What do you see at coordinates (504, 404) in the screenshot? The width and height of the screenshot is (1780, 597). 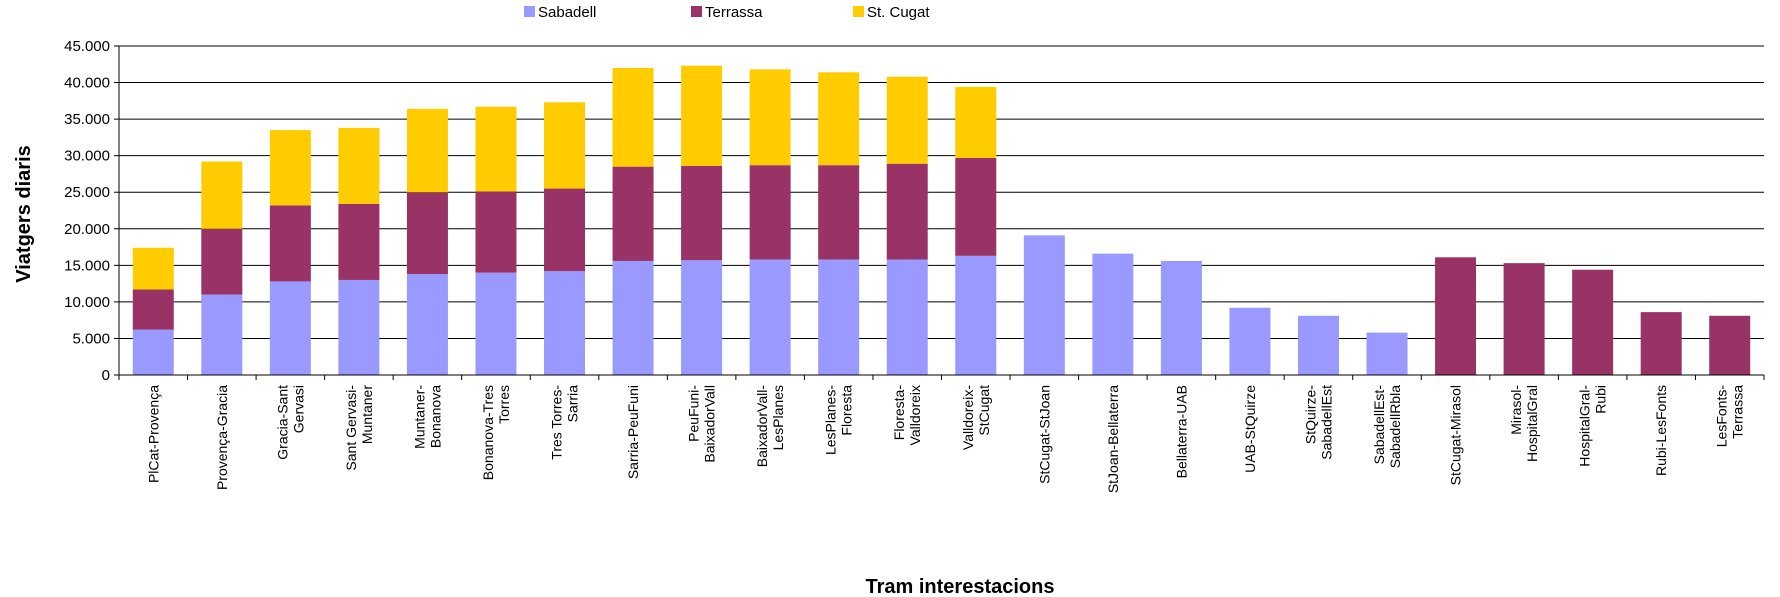 I see `x-category-label: Torres` at bounding box center [504, 404].